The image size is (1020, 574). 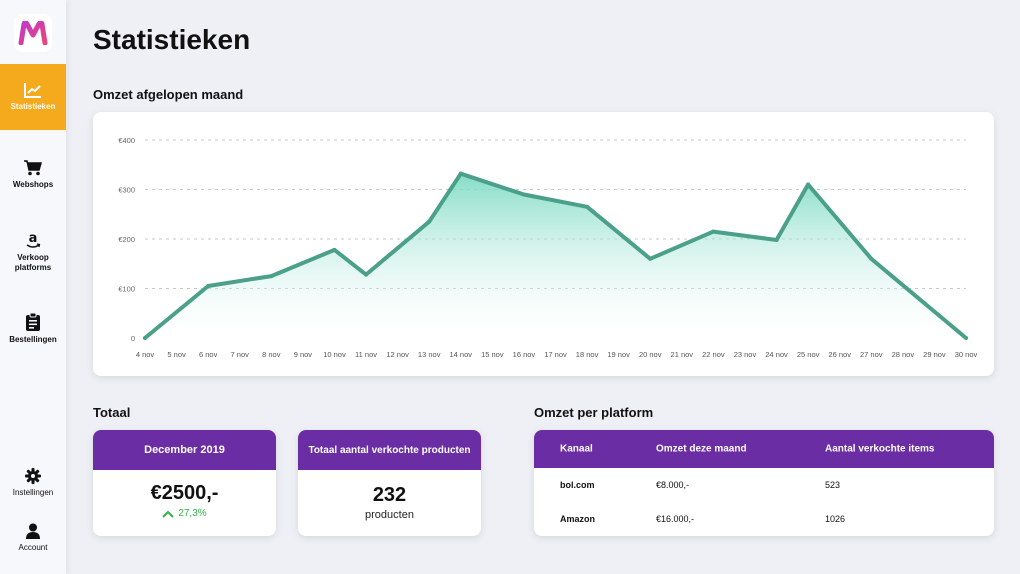 What do you see at coordinates (145, 354) in the screenshot?
I see `x-tick-label: 4 nov` at bounding box center [145, 354].